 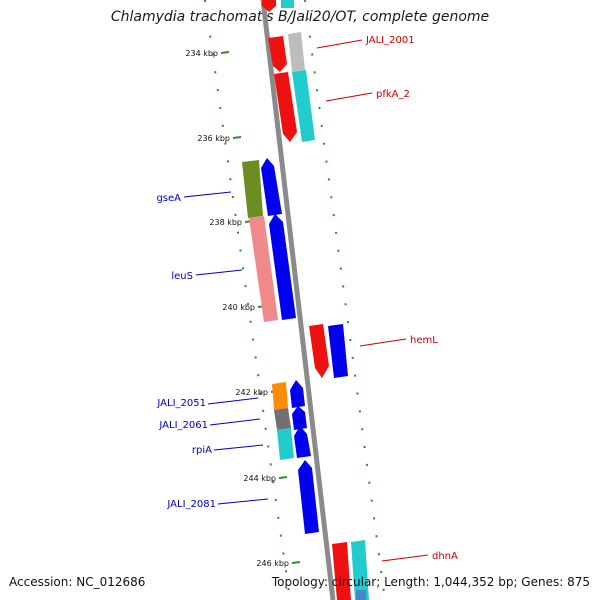 I want to click on genome-backbone, so click(x=298, y=300).